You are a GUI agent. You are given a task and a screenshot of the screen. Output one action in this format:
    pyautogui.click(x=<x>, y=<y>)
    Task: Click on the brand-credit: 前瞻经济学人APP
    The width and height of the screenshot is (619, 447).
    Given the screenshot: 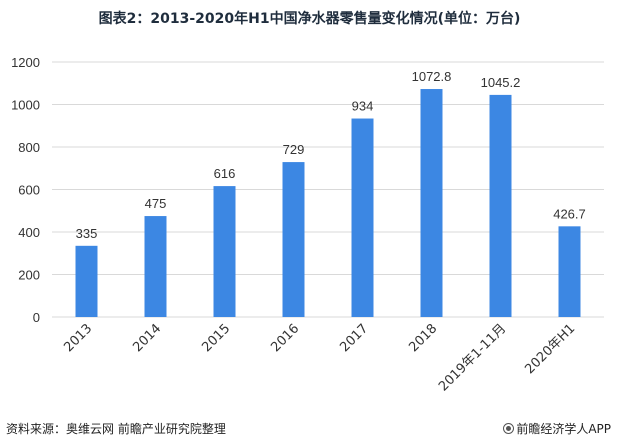 What is the action you would take?
    pyautogui.click(x=557, y=428)
    